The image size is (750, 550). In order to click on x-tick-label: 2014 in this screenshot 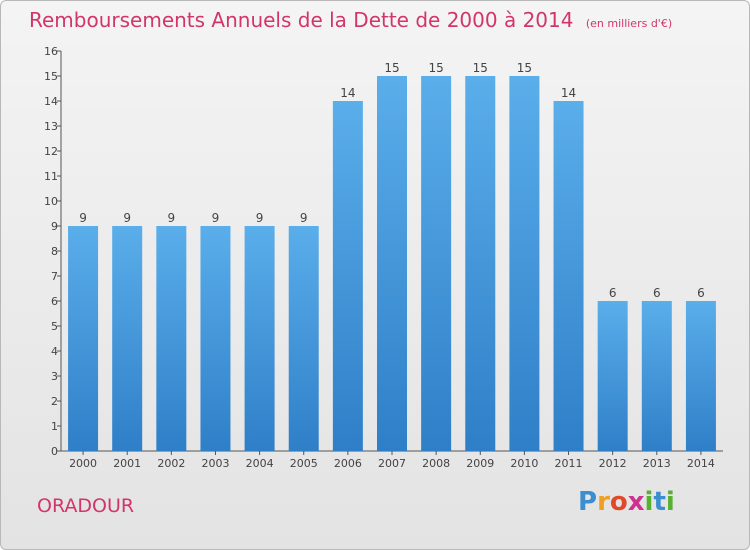, I will do `click(701, 463)`.